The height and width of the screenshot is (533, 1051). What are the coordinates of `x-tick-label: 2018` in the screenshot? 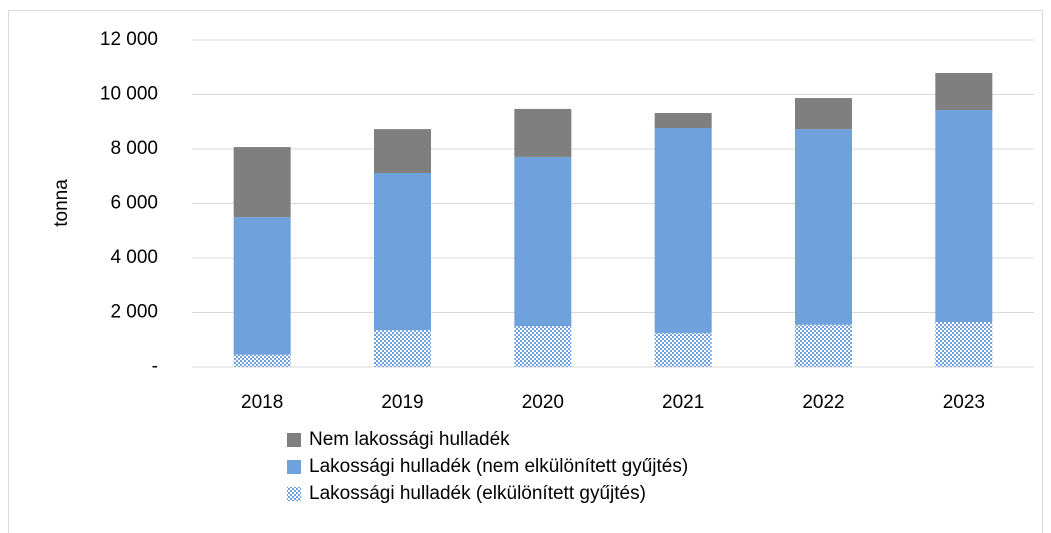 It's located at (262, 402).